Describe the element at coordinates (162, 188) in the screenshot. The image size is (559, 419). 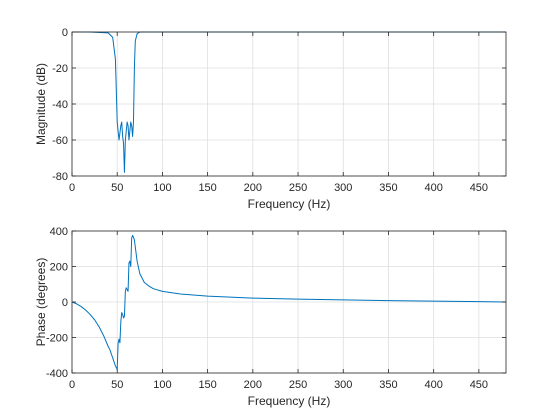
I see `magnitude-x-tick-label: 100` at that location.